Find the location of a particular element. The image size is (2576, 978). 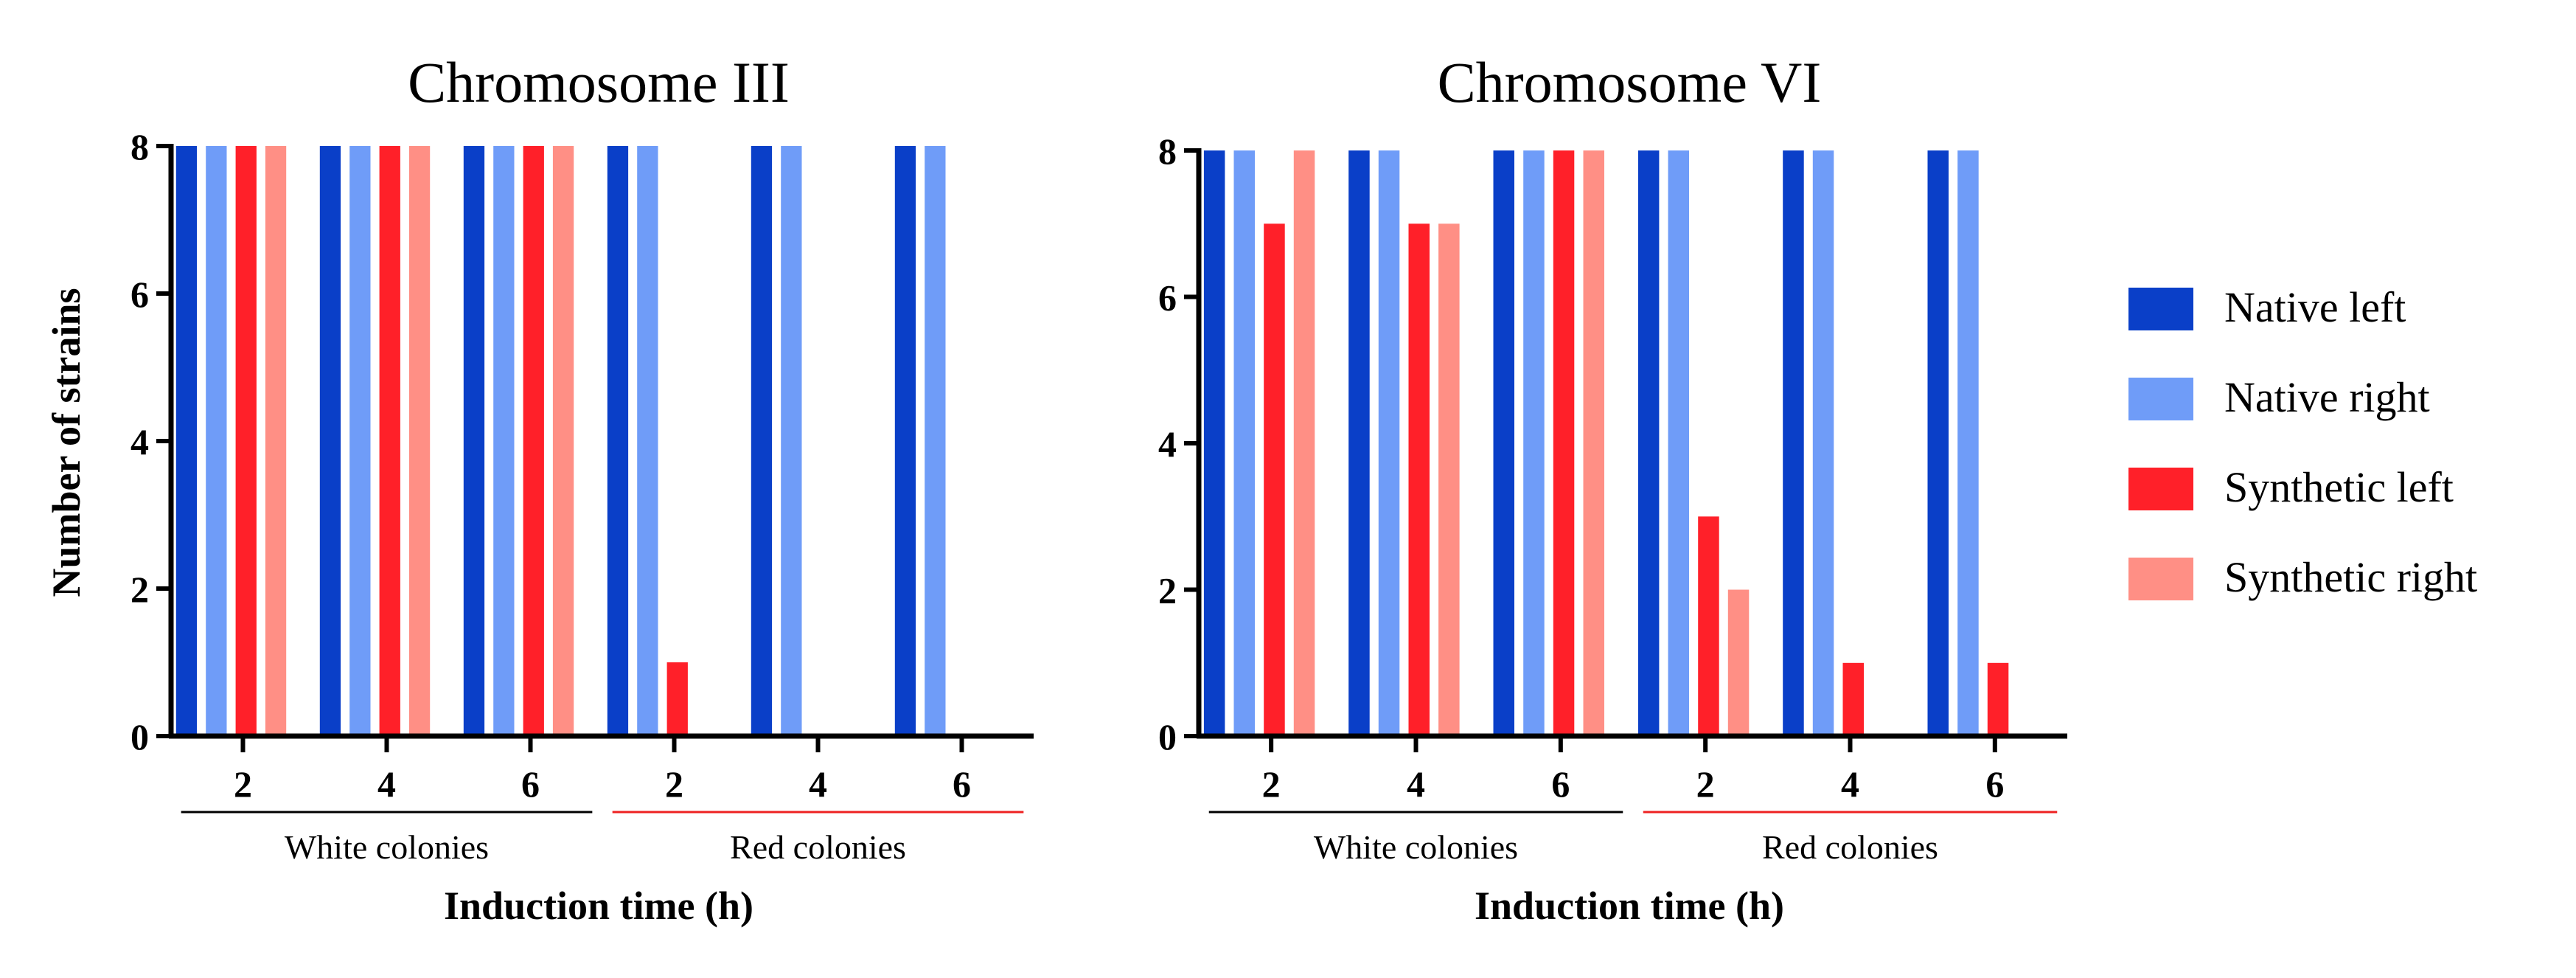

legend-label: Synthetic right is located at coordinates (2350, 577).